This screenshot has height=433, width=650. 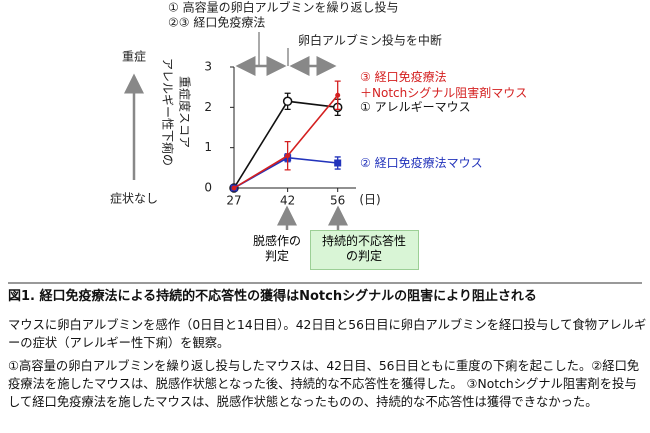 I want to click on legend-entry: ③ 経口免疫療法 ＋Notchシグナル阻害剤マウス, so click(x=444, y=85).